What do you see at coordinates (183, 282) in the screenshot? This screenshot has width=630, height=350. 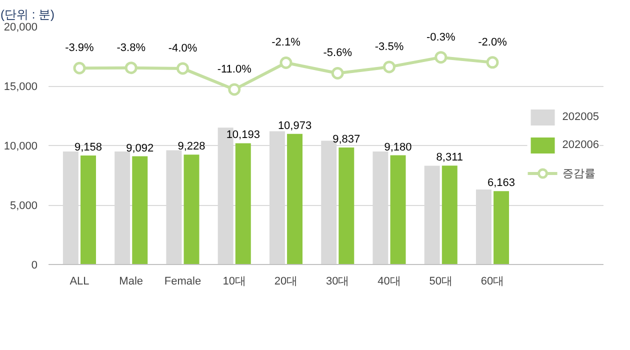 I see `x-tick-label: Female` at bounding box center [183, 282].